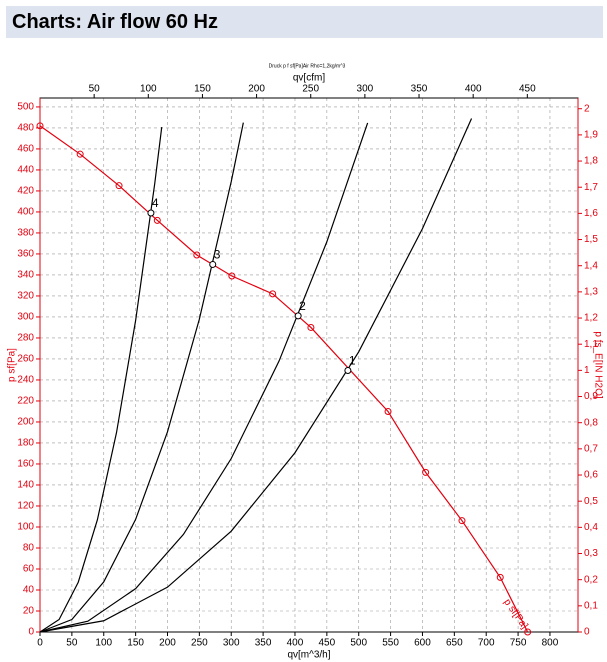 The image size is (607, 662). What do you see at coordinates (95, 89) in the screenshot?
I see `x2-tick-label: 50` at bounding box center [95, 89].